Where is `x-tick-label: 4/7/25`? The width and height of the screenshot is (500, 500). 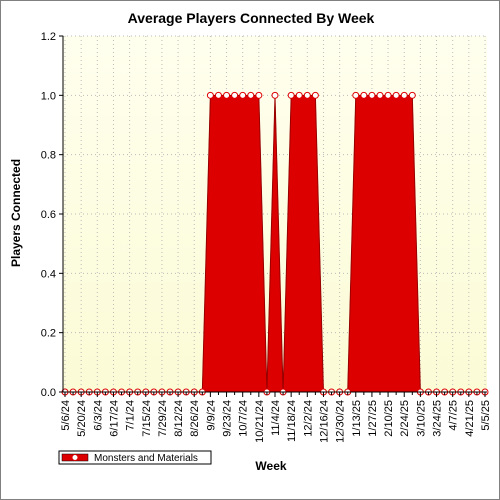 x-tick-label: 4/7/25 is located at coordinates (454, 415).